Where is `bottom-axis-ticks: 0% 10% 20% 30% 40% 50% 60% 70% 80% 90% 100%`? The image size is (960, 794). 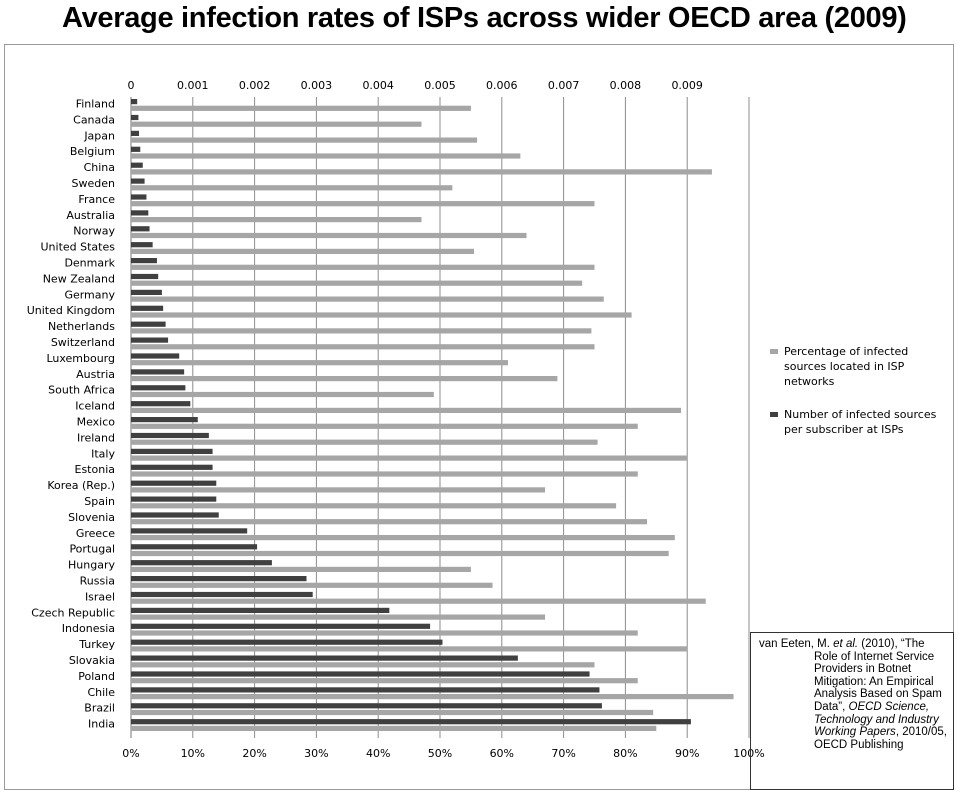
bottom-axis-ticks: 0% 10% 20% 30% 40% 50% 60% 70% 80% 90% 100% is located at coordinates (443, 753).